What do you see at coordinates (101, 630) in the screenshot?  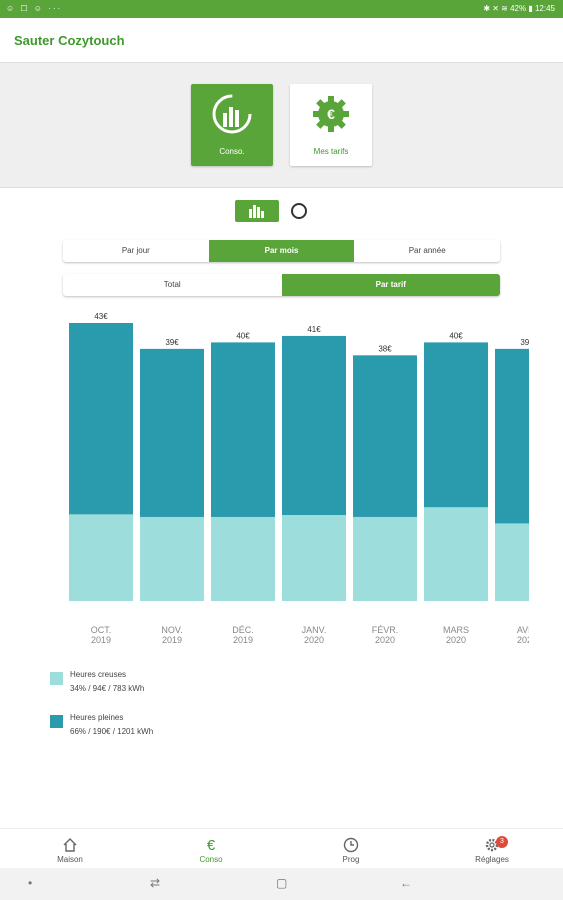 I see `x-tick-label: OCT.` at bounding box center [101, 630].